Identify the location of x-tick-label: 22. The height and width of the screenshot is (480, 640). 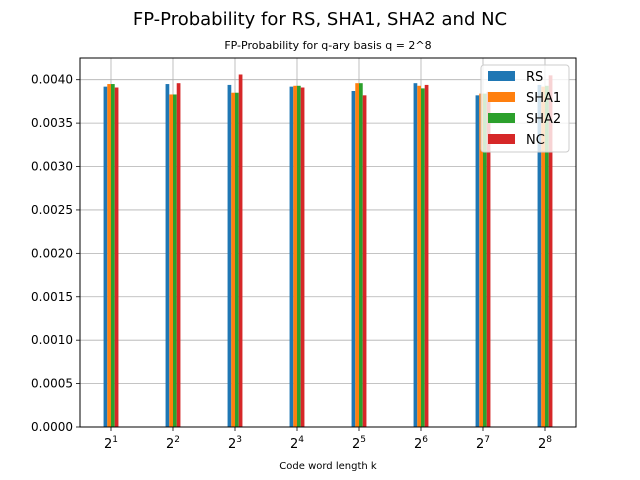
(173, 443).